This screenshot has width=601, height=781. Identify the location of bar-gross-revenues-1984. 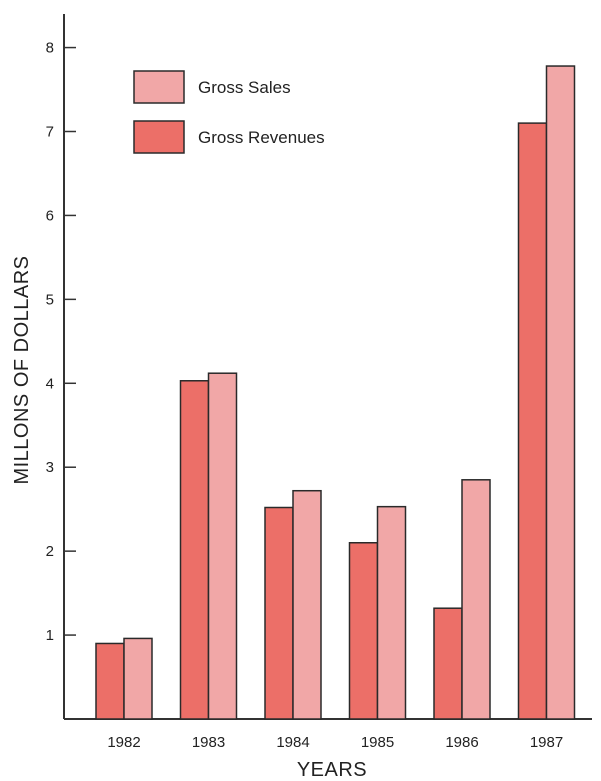
(279, 613).